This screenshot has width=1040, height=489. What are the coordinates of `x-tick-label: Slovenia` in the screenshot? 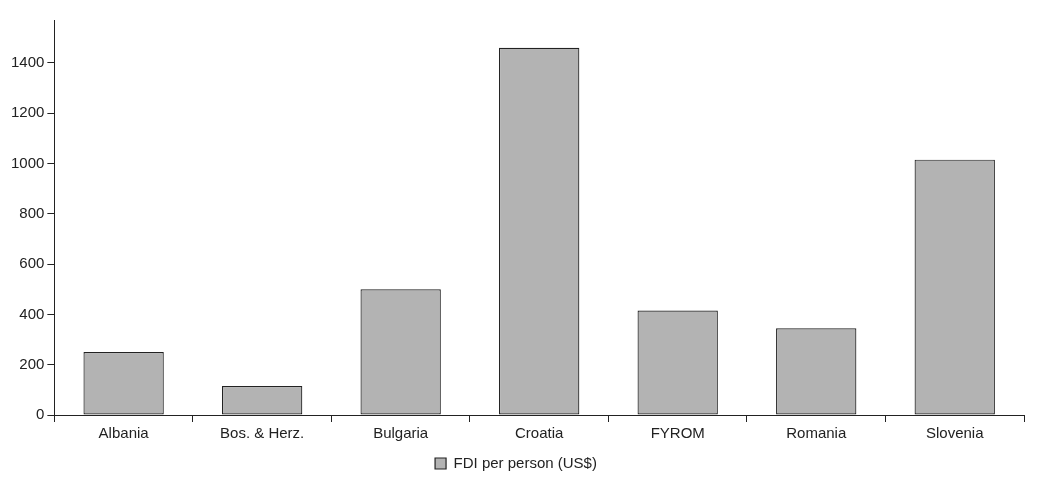 It's located at (955, 433).